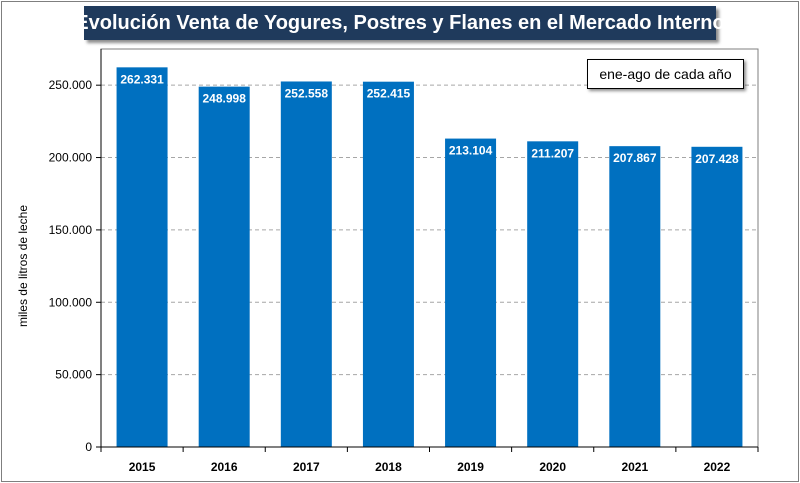  What do you see at coordinates (23, 266) in the screenshot?
I see `y-axis-label: miles de litros de leche` at bounding box center [23, 266].